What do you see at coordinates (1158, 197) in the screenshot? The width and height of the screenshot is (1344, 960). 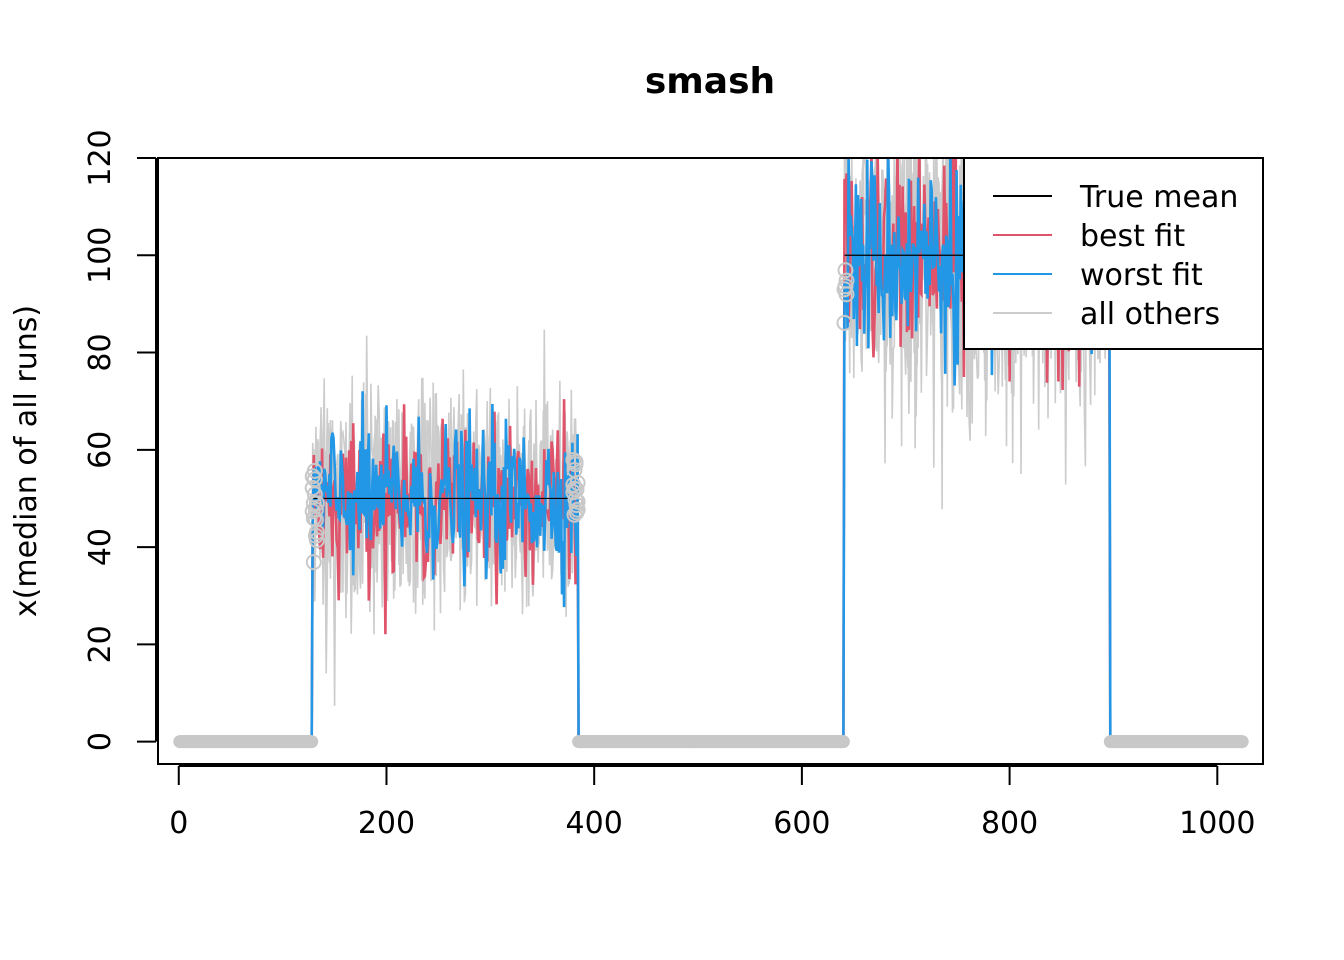 I see `legend-label: True mean` at bounding box center [1158, 197].